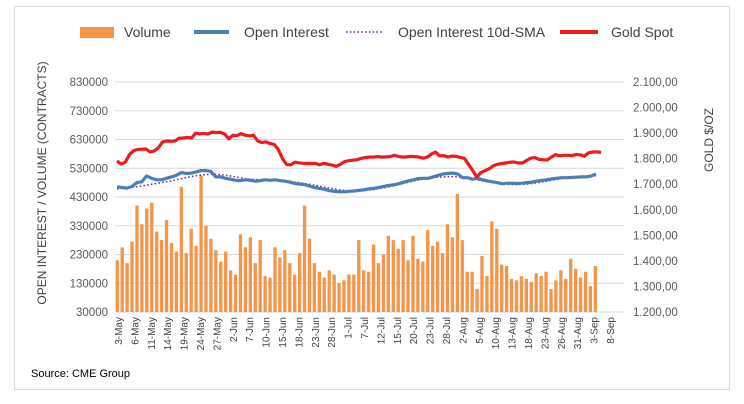  I want to click on right-tick-label: 2.100,00, so click(655, 83).